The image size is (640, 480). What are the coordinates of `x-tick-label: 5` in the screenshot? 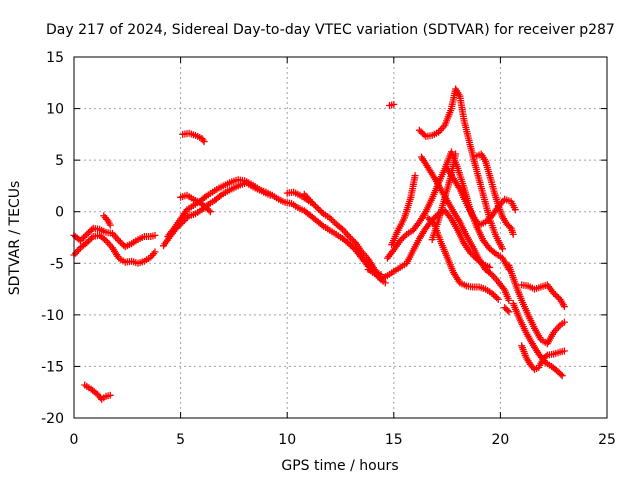 It's located at (180, 440).